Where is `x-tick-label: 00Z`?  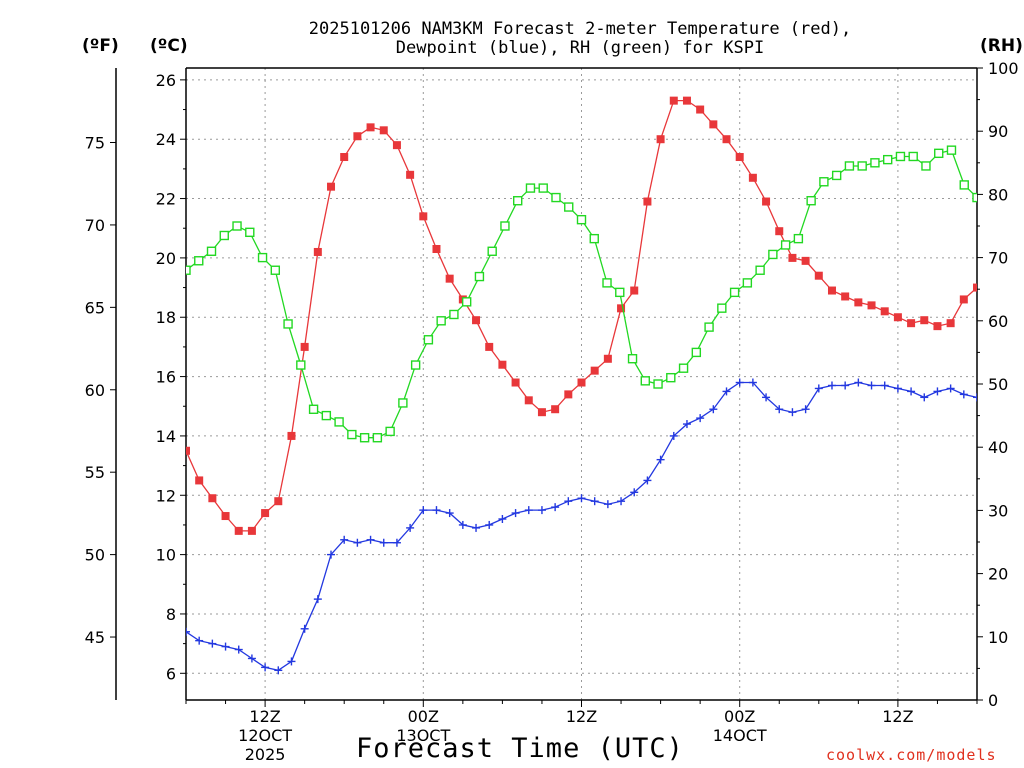
x-tick-label: 00Z is located at coordinates (739, 716).